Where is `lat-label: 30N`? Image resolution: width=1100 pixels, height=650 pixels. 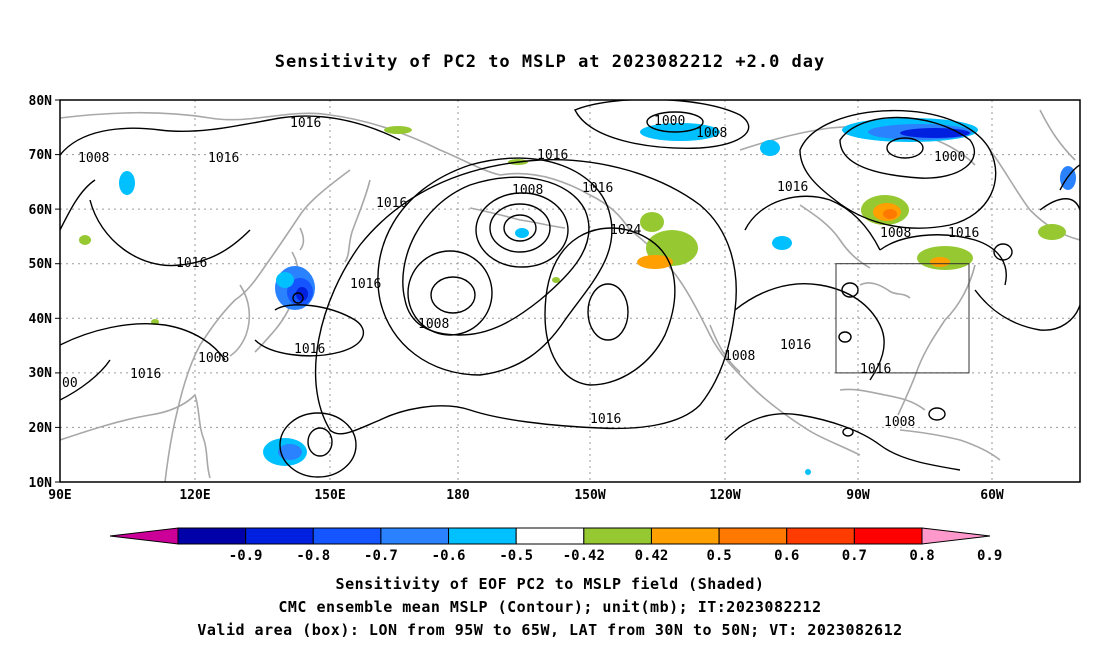 lat-label: 30N is located at coordinates (41, 373).